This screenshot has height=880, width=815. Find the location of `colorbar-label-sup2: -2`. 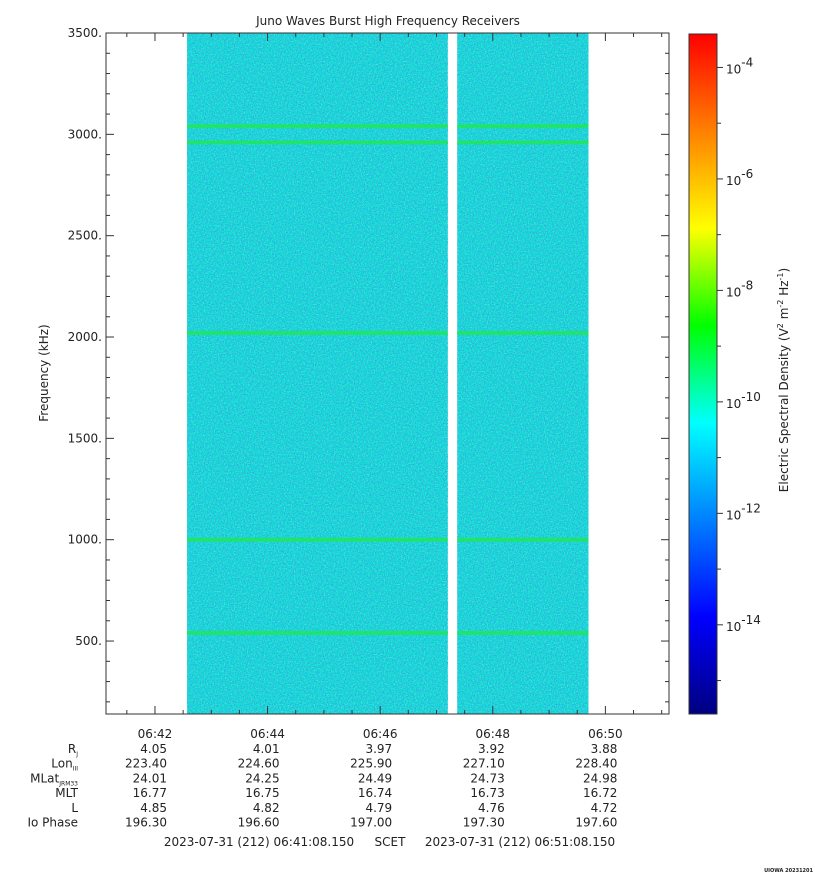

colorbar-label-sup2: -2 is located at coordinates (780, 304).